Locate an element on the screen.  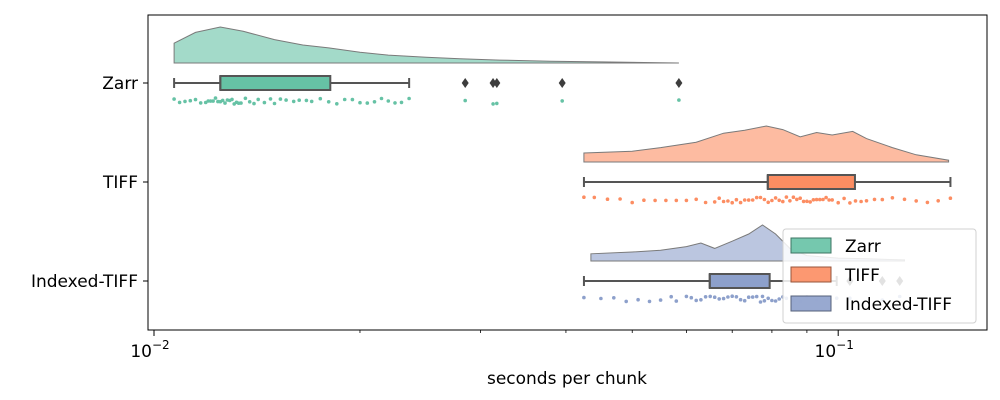
y-tick-label-tiff: TIFF is located at coordinates (120, 183).